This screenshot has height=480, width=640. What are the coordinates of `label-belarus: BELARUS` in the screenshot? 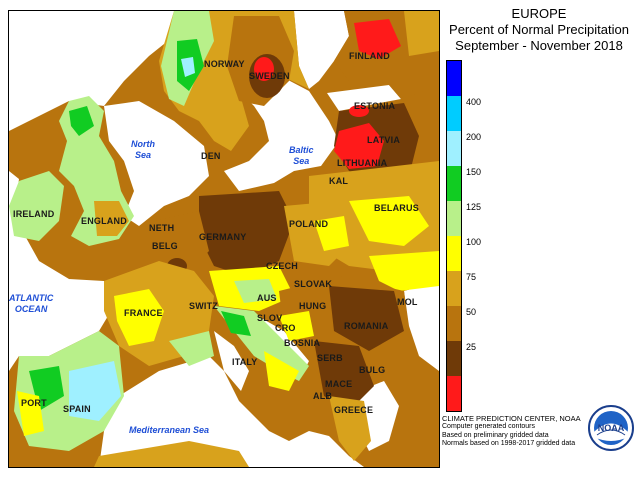 It's located at (396, 208).